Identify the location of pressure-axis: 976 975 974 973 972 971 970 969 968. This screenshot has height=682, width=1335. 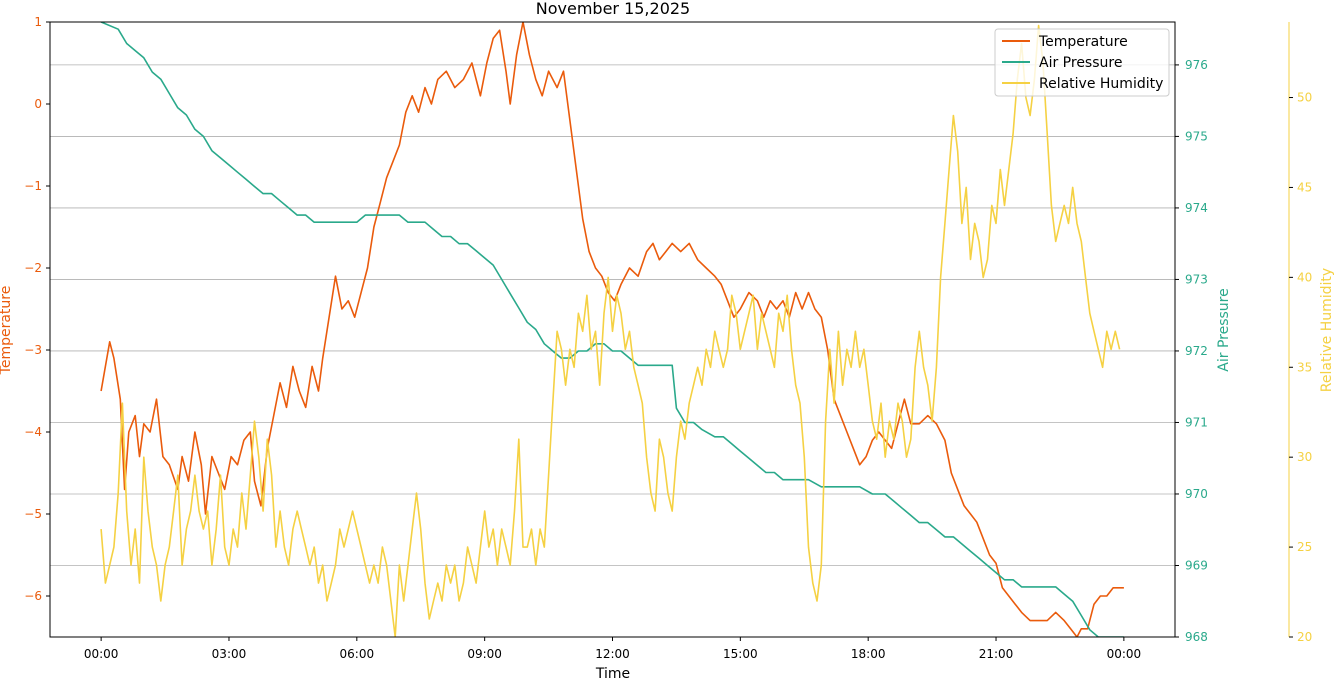
(1191, 351).